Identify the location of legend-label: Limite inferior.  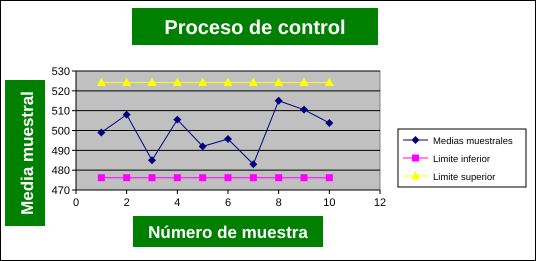
(461, 159).